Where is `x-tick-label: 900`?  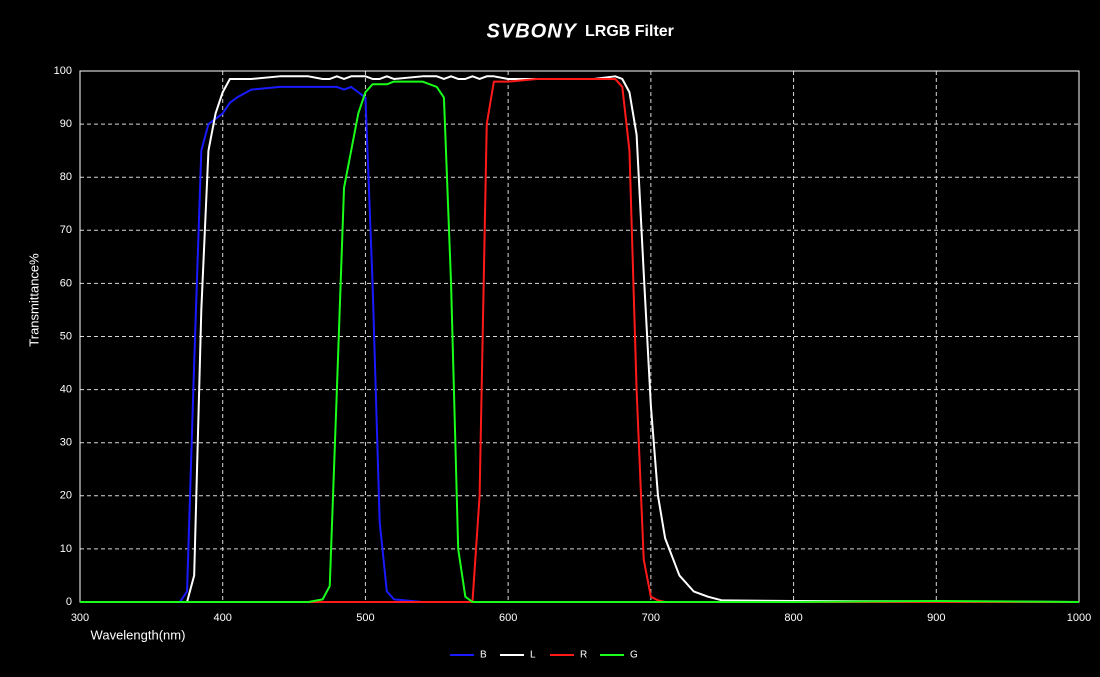 x-tick-label: 900 is located at coordinates (936, 618).